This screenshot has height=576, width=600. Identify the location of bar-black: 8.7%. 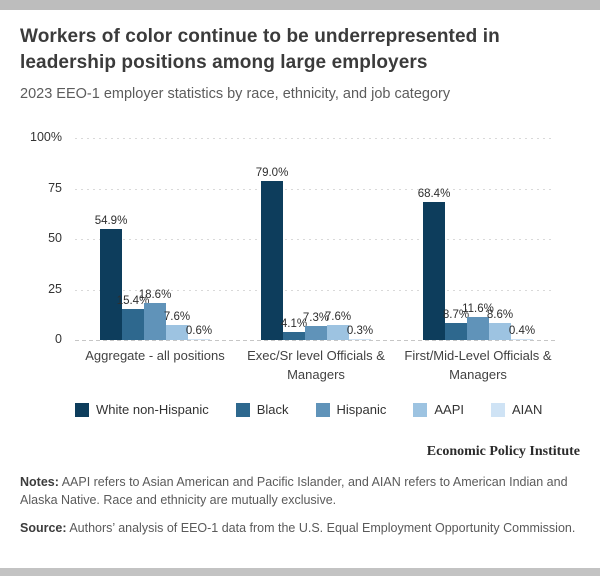
(456, 325).